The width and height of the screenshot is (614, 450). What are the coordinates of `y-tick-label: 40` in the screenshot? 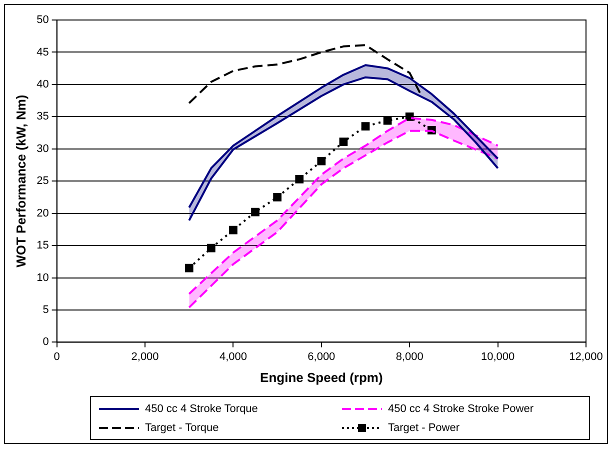 It's located at (42, 84).